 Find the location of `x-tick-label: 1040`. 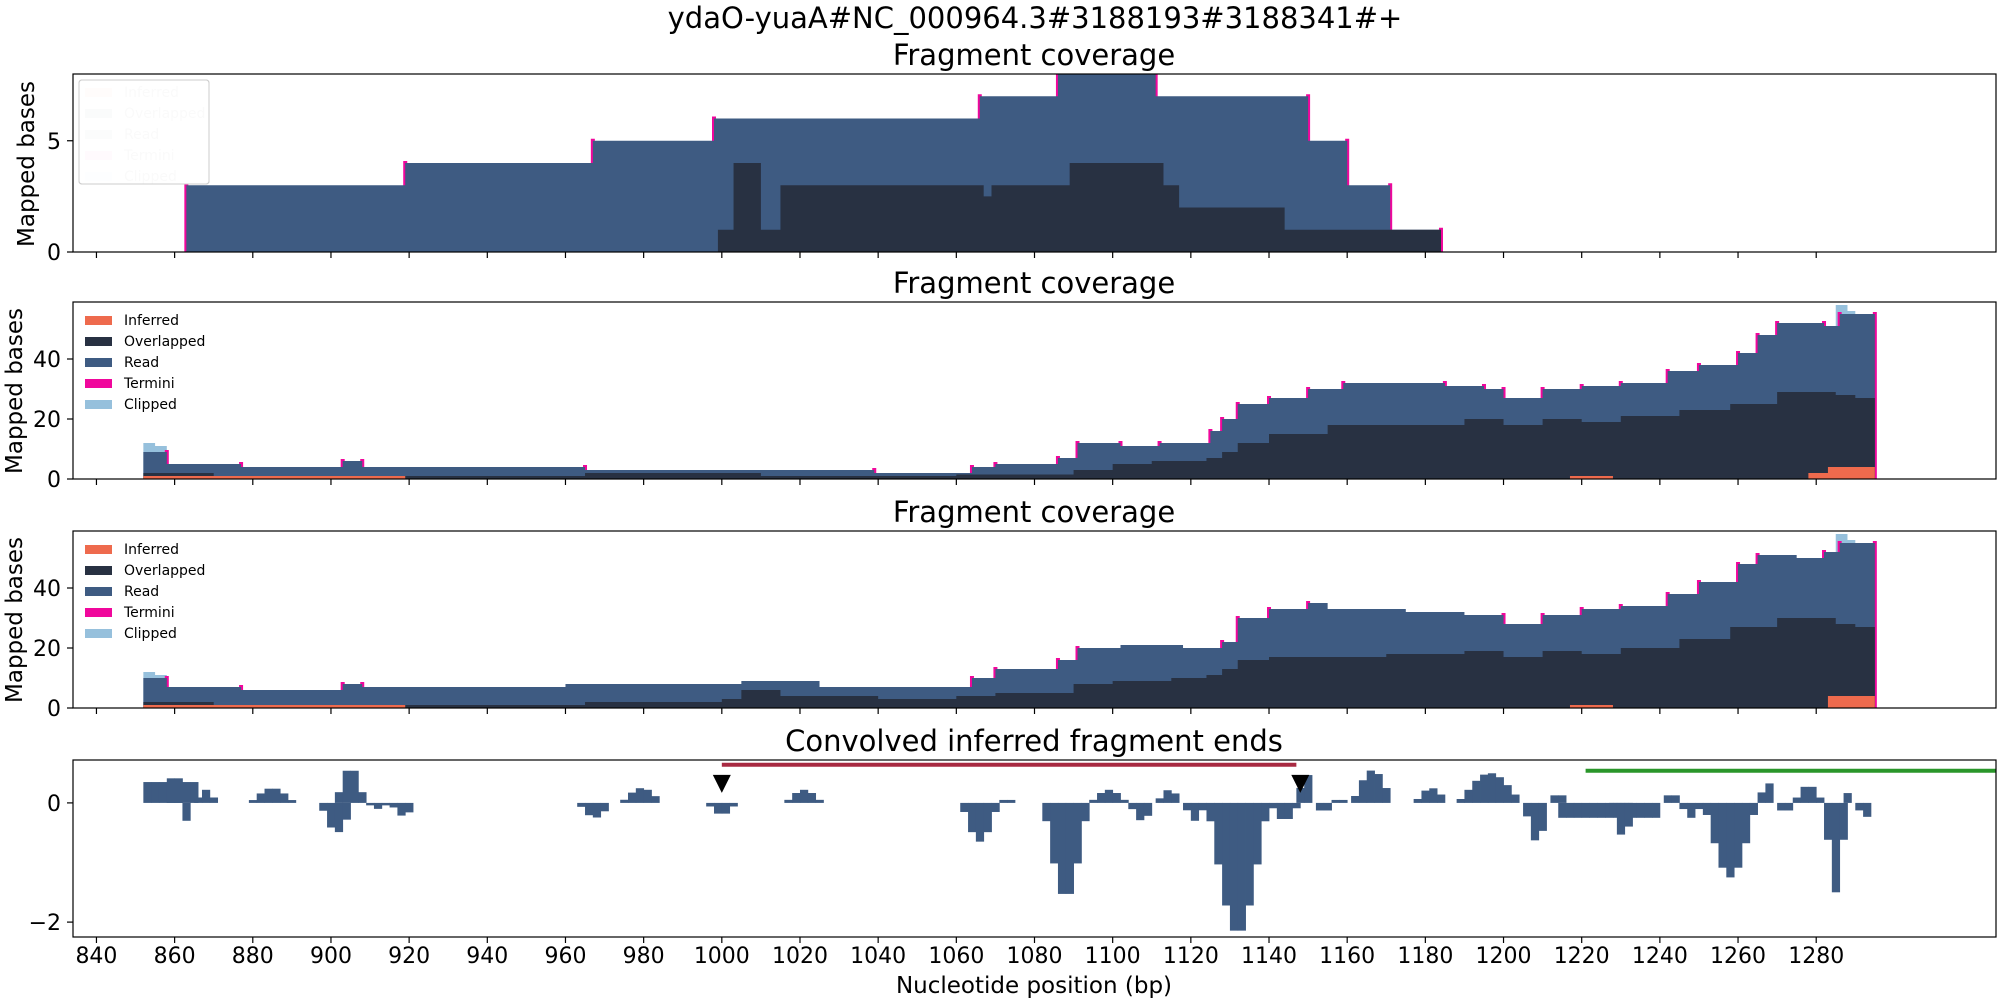

x-tick-label: 1040 is located at coordinates (878, 956).